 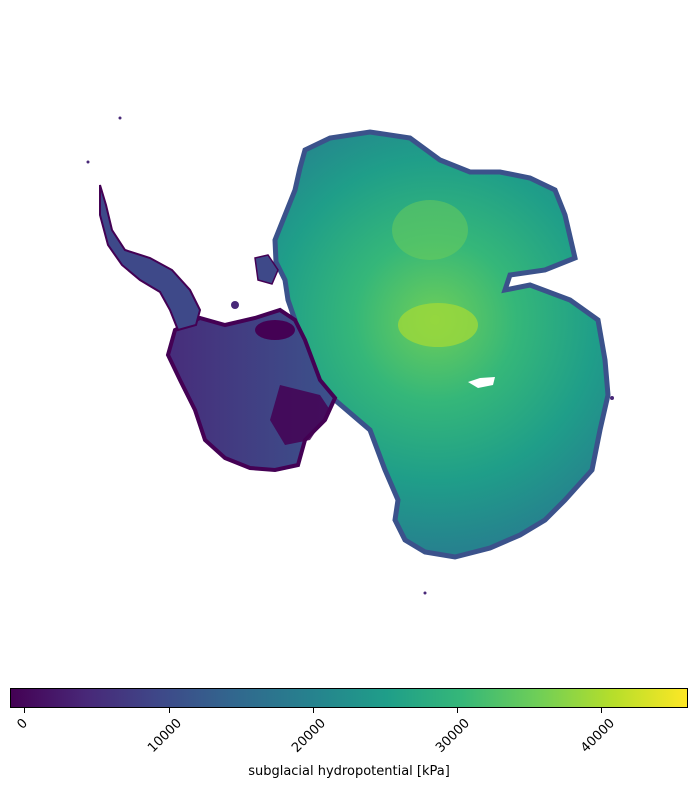 I want to click on ross-low, so click(x=300, y=415).